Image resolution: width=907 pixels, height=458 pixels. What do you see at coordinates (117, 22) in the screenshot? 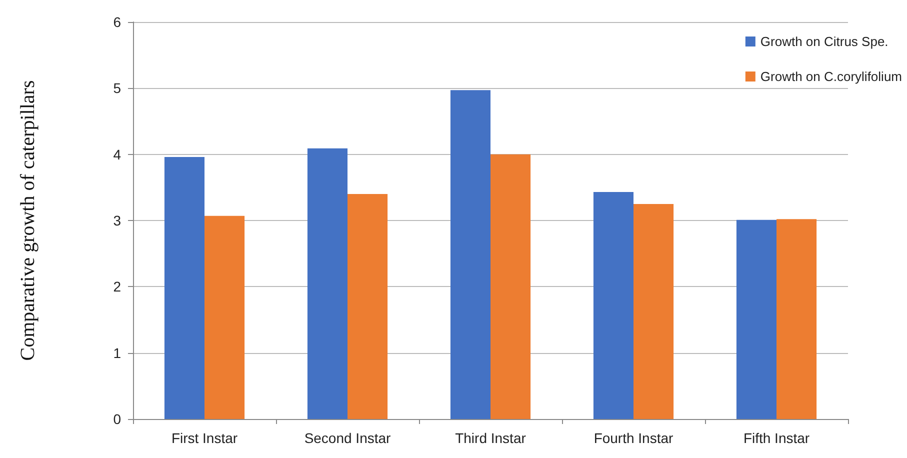
I see `y-tick-label: 6` at bounding box center [117, 22].